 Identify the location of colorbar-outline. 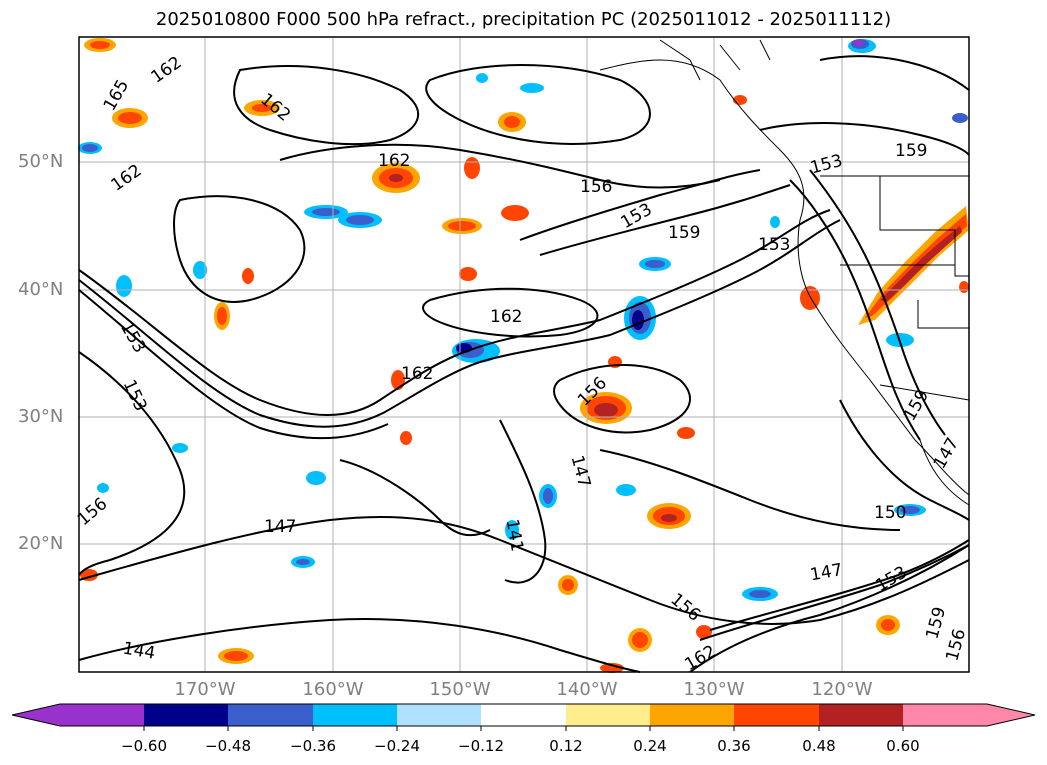
(523, 715).